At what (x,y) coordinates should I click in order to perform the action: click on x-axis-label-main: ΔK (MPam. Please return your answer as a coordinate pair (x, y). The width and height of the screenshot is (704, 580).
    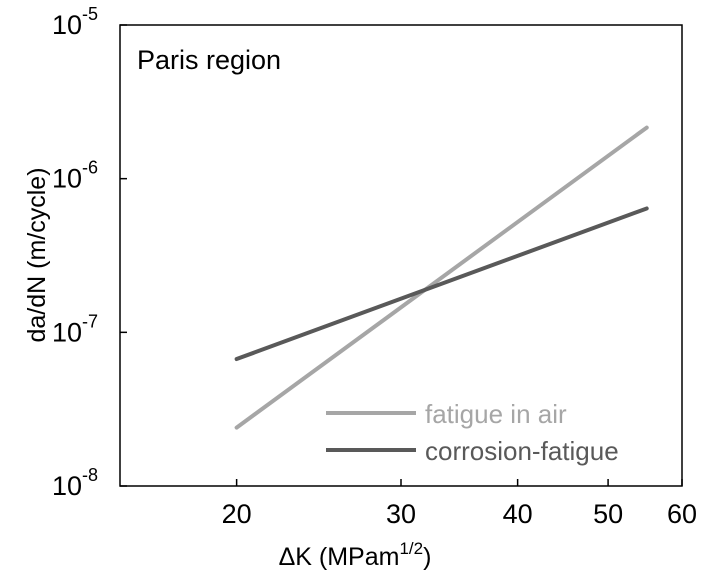
    Looking at the image, I should click on (339, 557).